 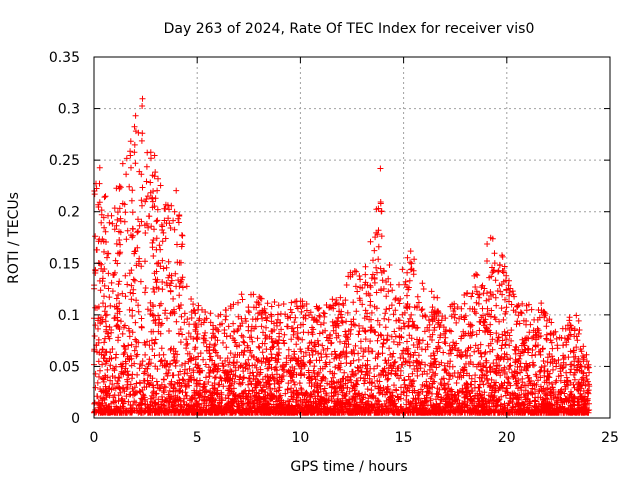 I want to click on y-tick-label: 0.15, so click(x=64, y=264).